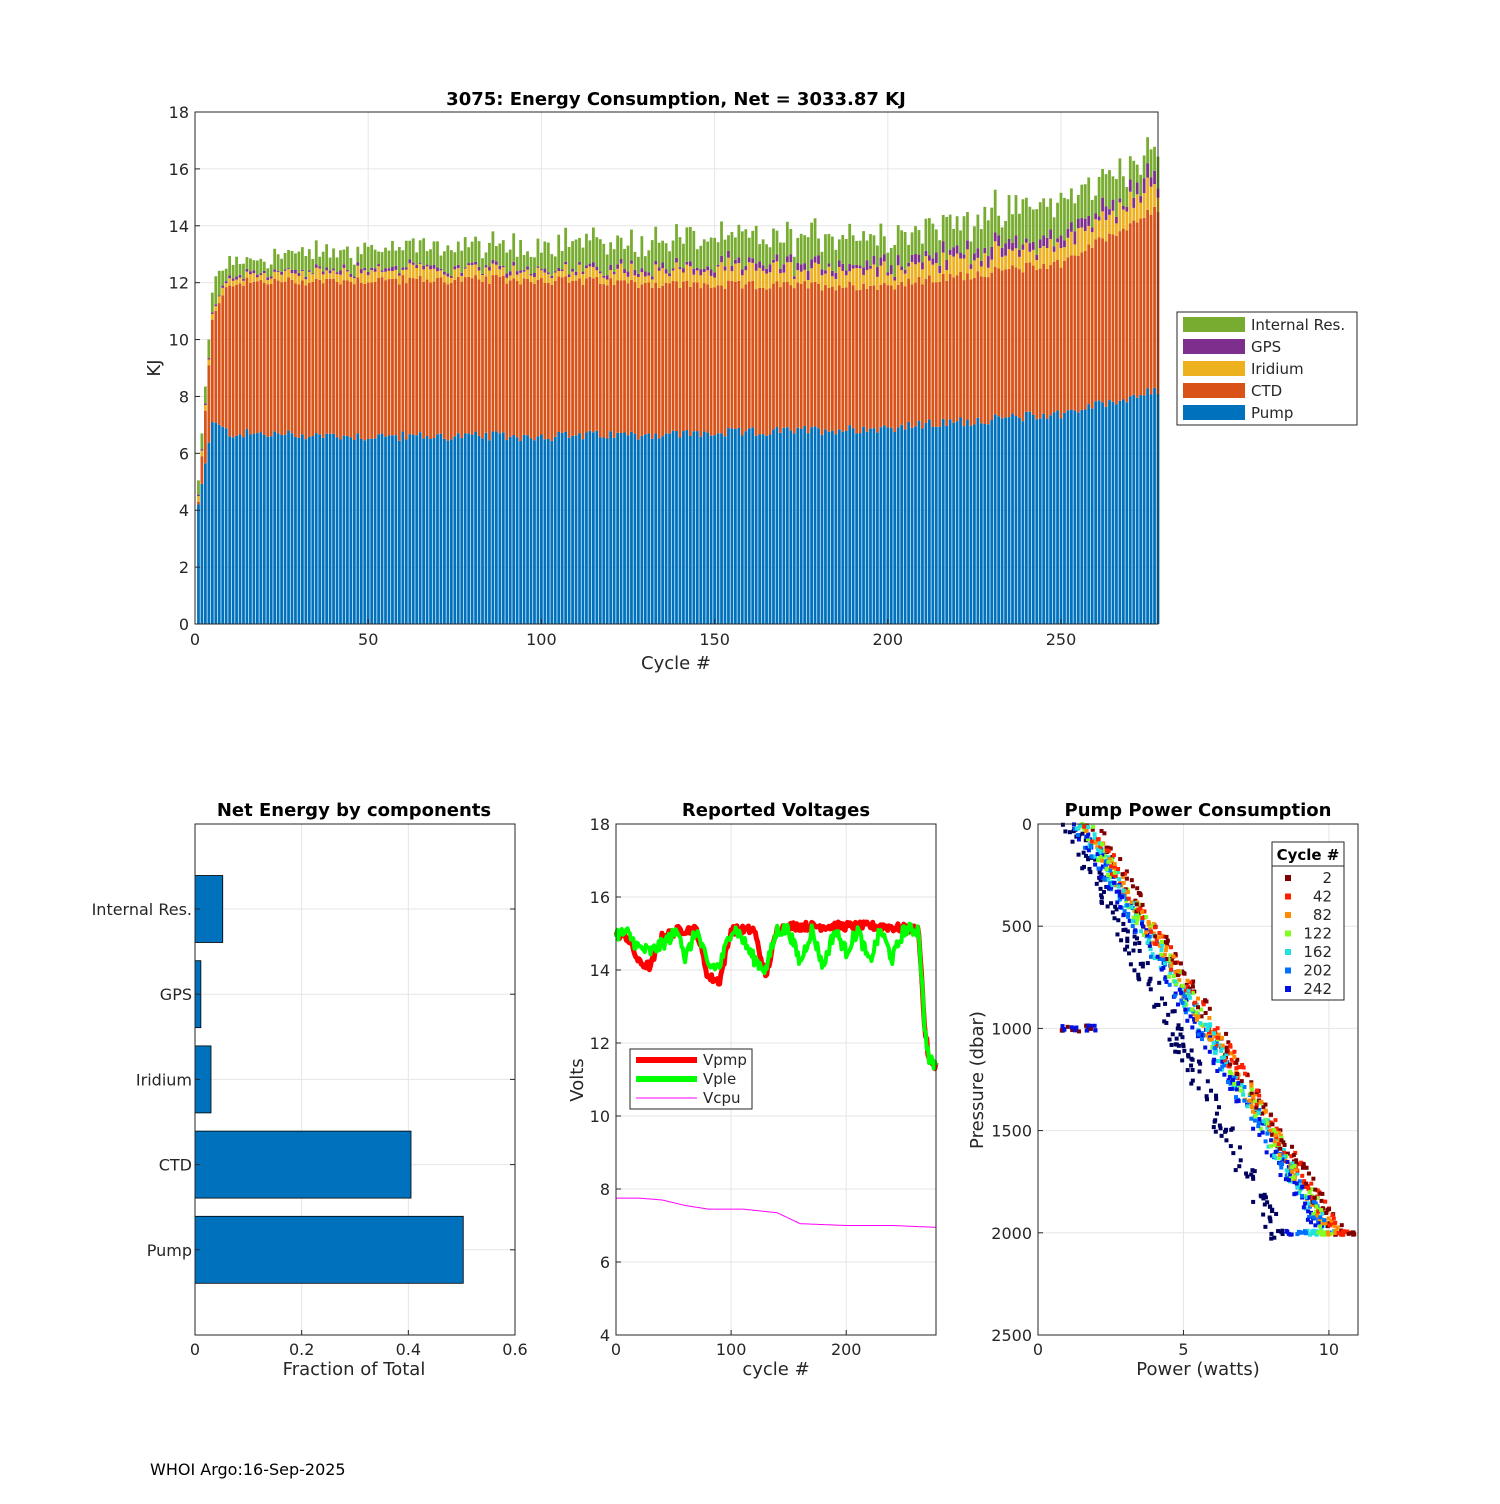 Image resolution: width=1500 pixels, height=1504 pixels. I want to click on scatter-point-tail, so click(1348, 1233).